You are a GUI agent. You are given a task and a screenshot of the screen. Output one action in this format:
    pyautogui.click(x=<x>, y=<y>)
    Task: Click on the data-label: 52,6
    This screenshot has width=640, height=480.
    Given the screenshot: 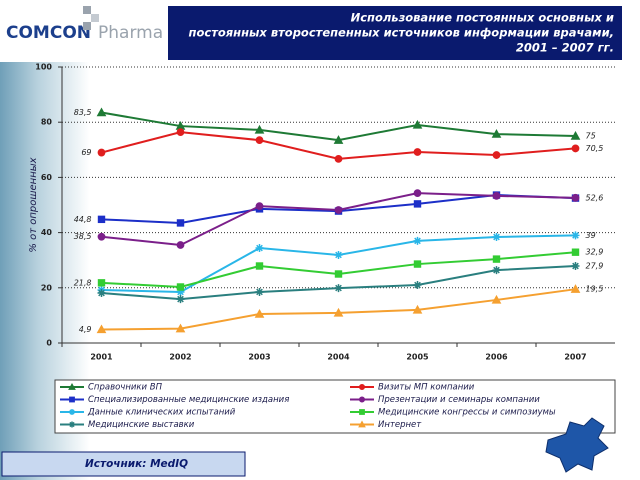 What is the action you would take?
    pyautogui.click(x=595, y=197)
    